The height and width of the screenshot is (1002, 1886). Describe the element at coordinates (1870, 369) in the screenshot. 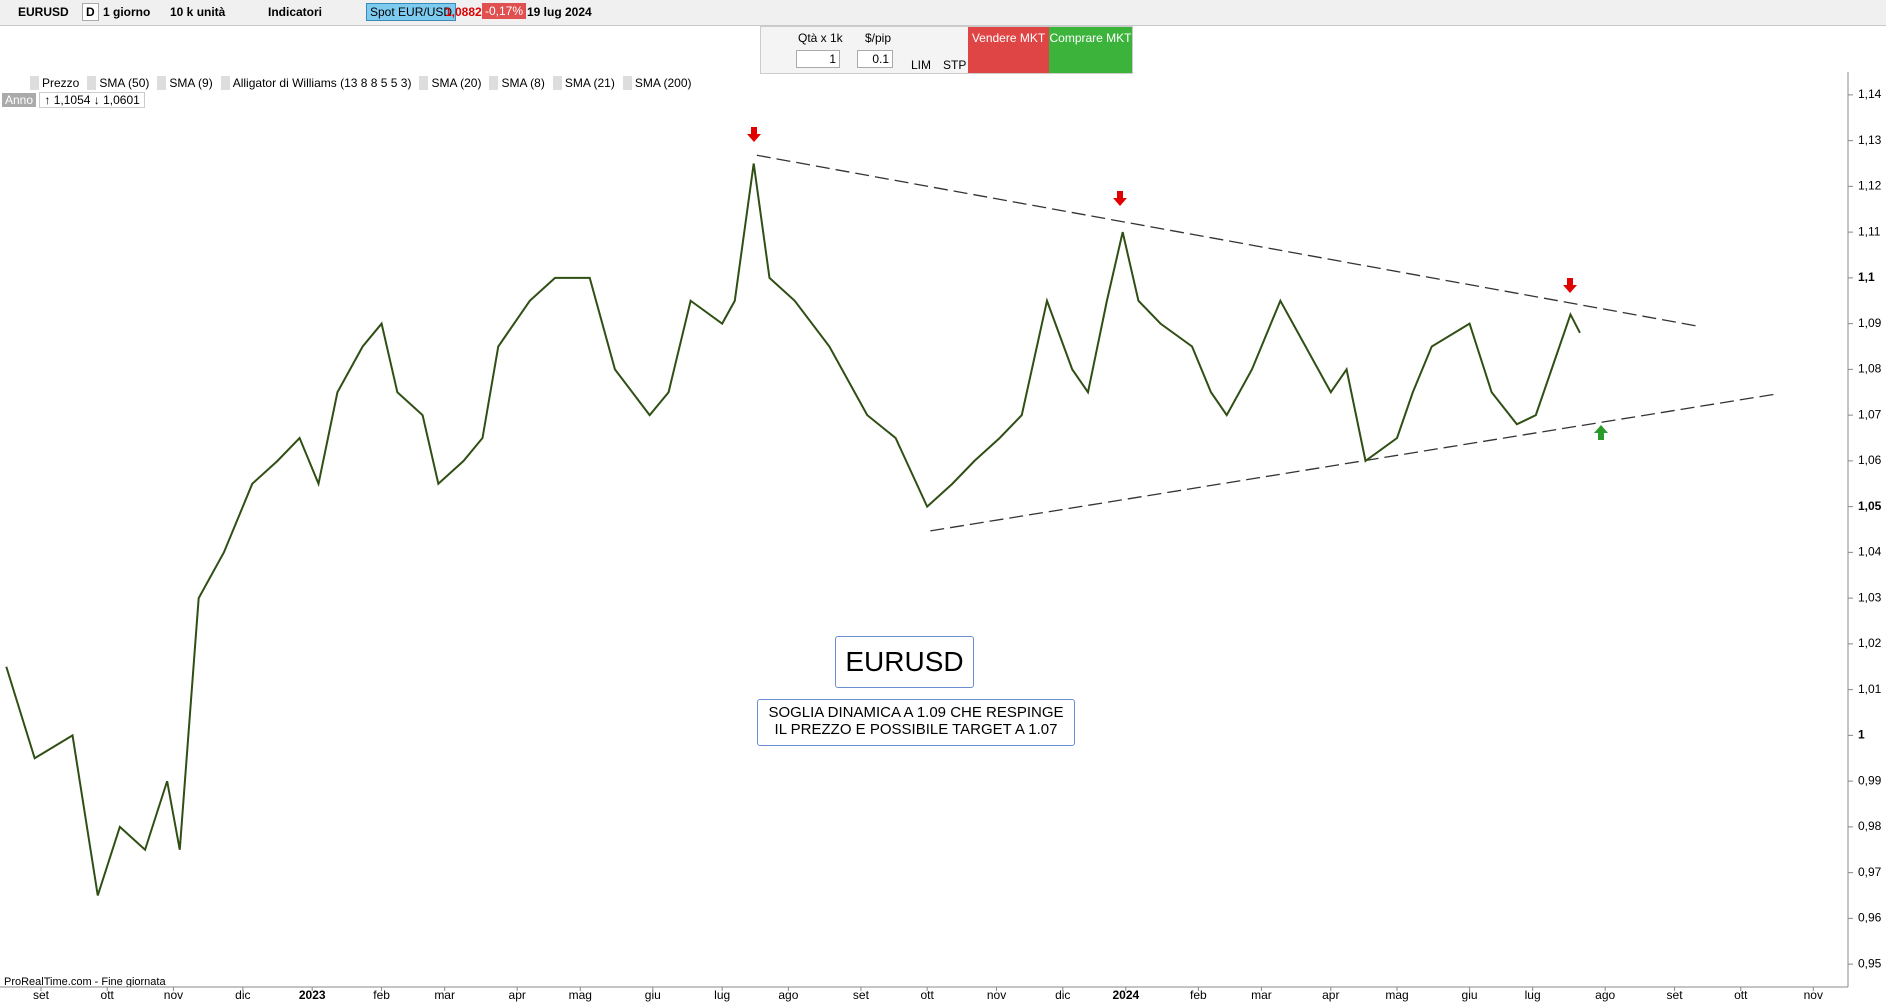

I see `y-tick-label: 1,08` at that location.